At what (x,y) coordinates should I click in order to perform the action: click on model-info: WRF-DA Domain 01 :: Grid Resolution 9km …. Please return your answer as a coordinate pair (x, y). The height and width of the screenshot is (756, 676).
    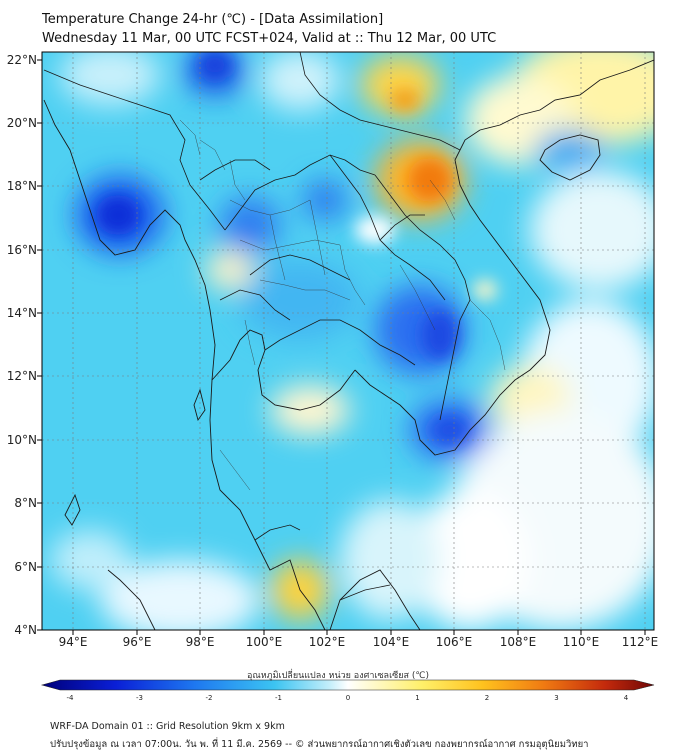
    Looking at the image, I should click on (167, 726).